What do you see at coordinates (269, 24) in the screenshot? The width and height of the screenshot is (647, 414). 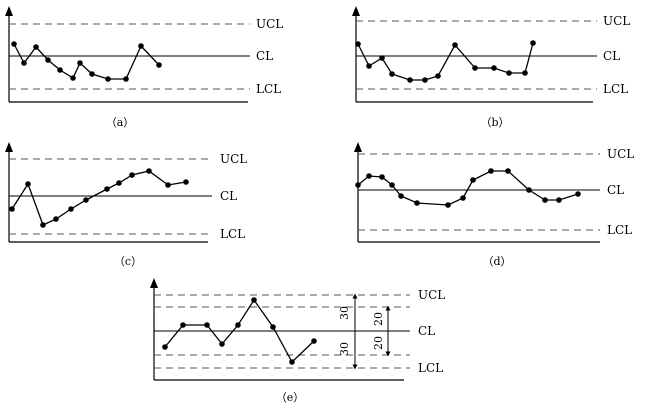 I see `panel-a-ucl-label: UCL` at bounding box center [269, 24].